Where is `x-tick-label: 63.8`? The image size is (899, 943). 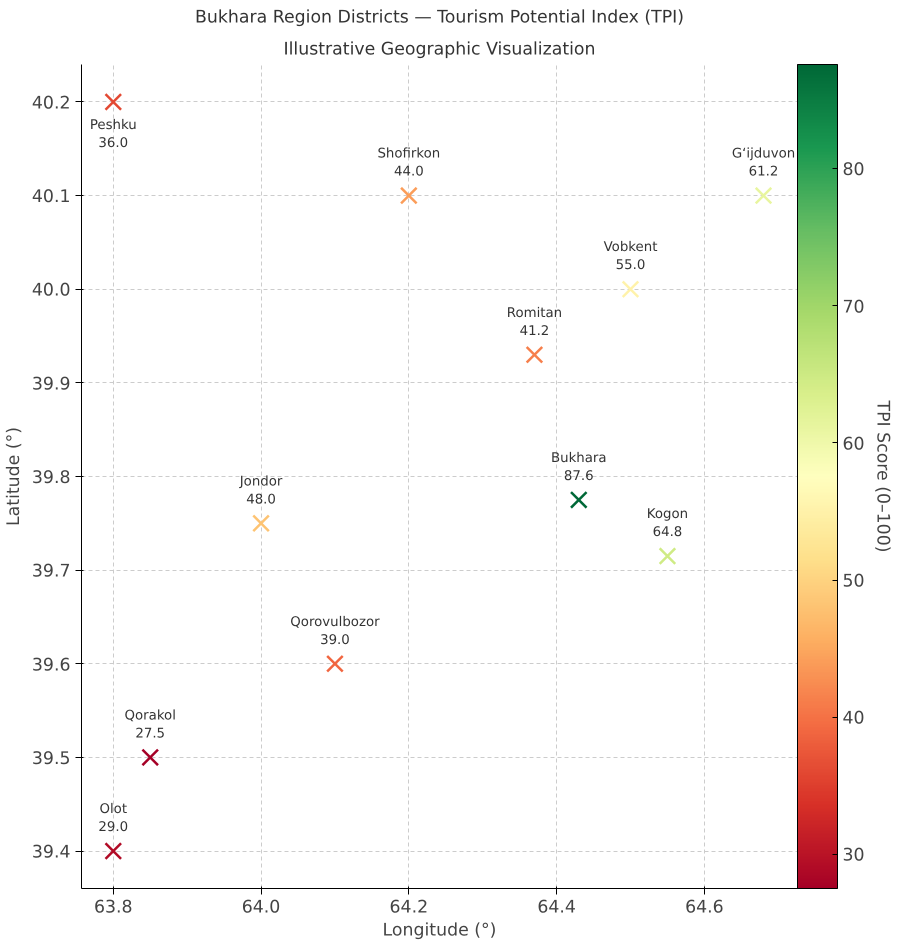 x-tick-label: 63.8 is located at coordinates (113, 908).